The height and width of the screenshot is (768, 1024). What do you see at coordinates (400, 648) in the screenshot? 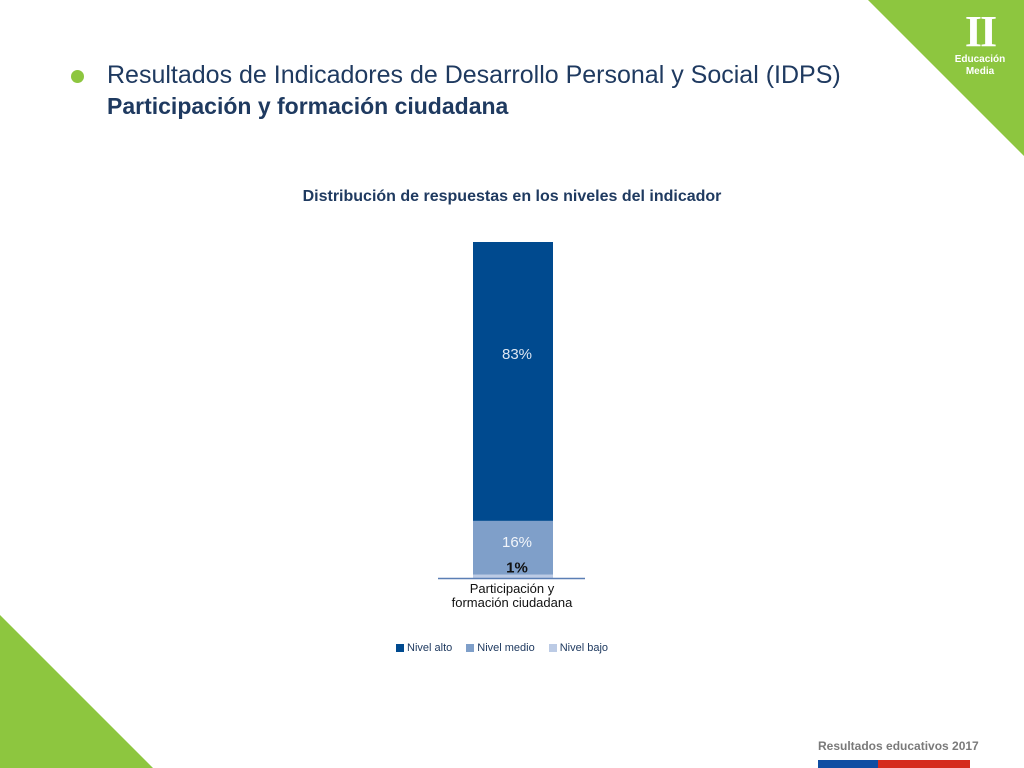
I see `legend-swatch-nivel-alto` at bounding box center [400, 648].